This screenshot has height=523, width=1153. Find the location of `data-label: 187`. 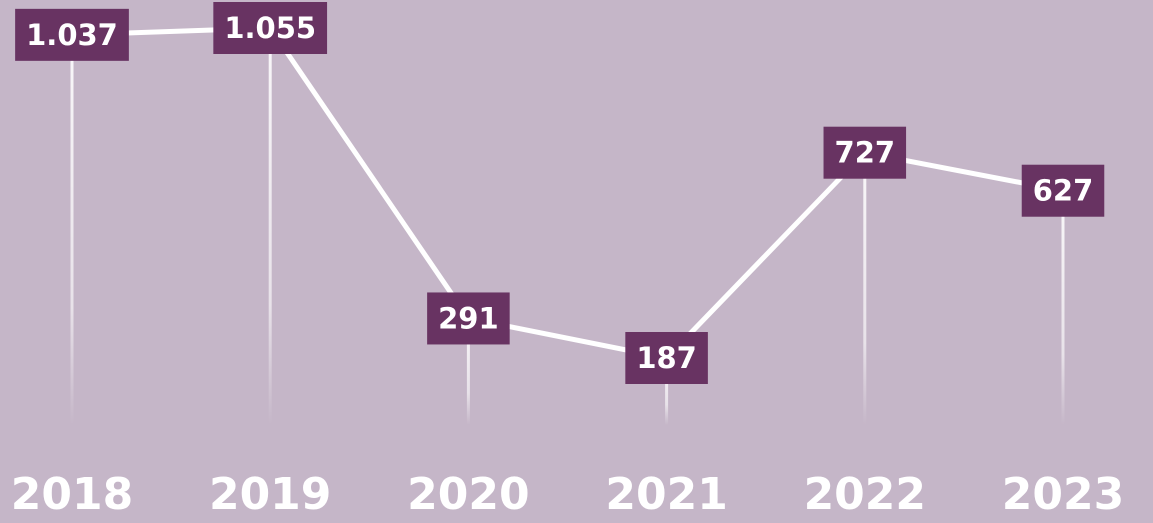

data-label: 187 is located at coordinates (666, 358).